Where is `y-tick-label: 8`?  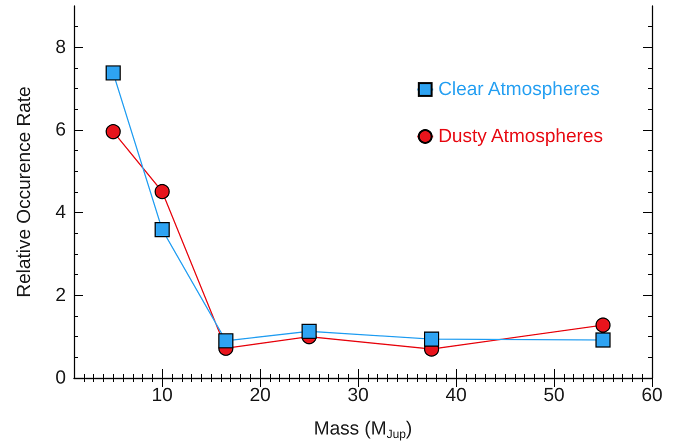
y-tick-label: 8 is located at coordinates (60, 47).